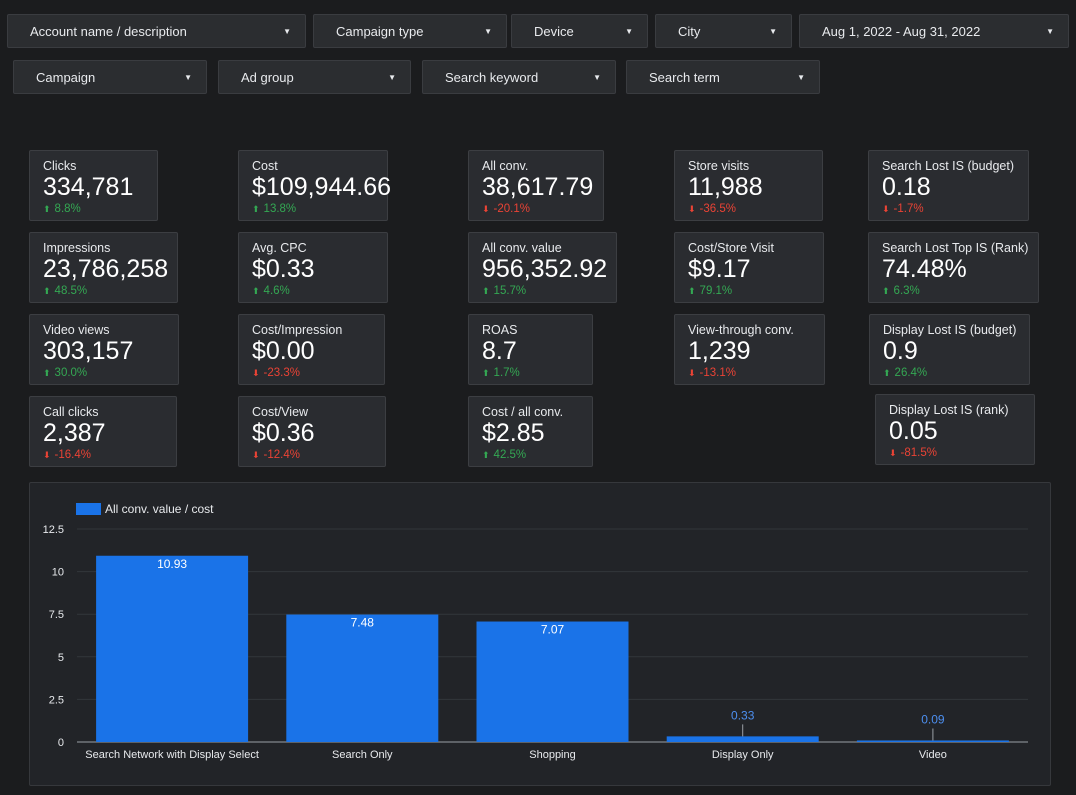 Image resolution: width=1076 pixels, height=795 pixels. Describe the element at coordinates (906, 187) in the screenshot. I see `metric-value: 0.18` at that location.